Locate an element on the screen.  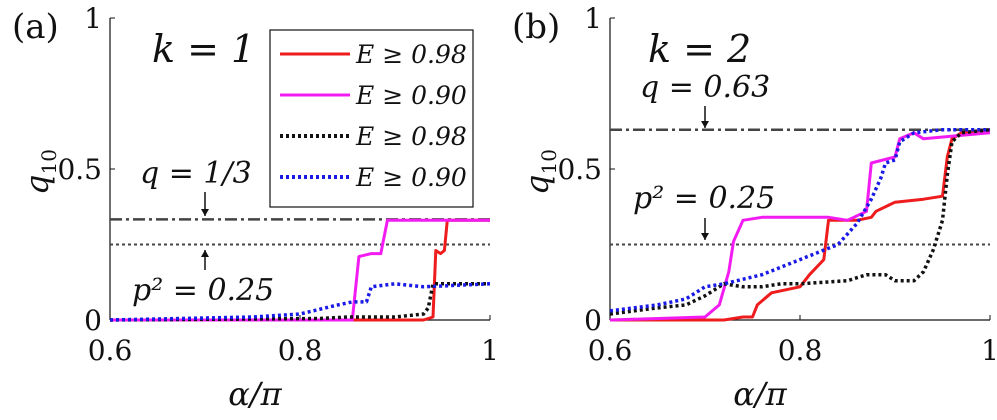
panel-label: (b) is located at coordinates (536, 27).